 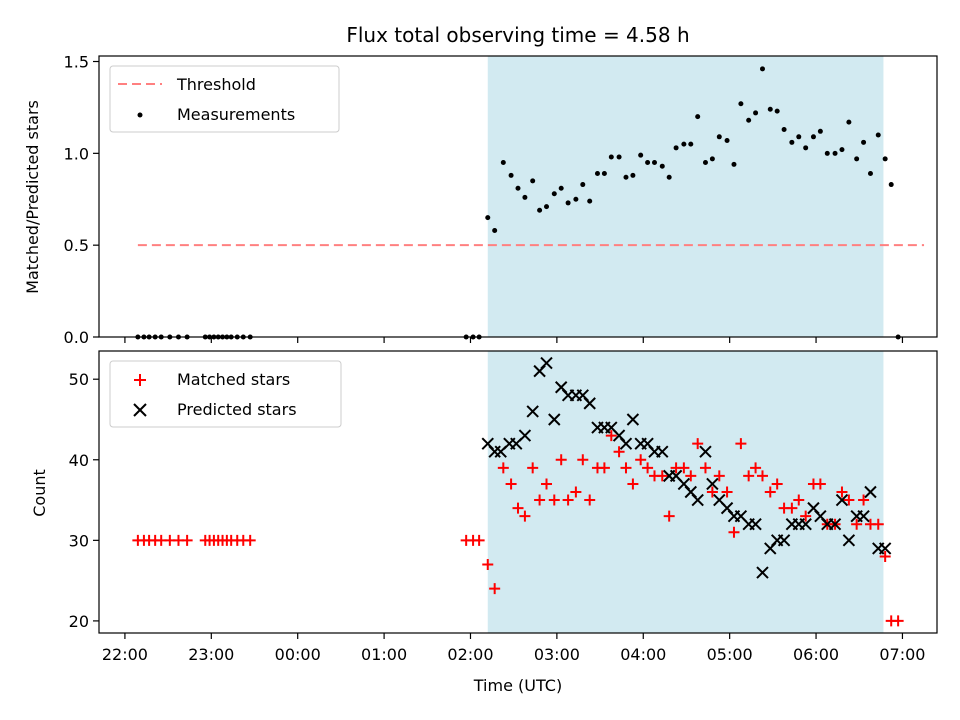 What do you see at coordinates (140, 115) in the screenshot?
I see `legend-measurements-swatch` at bounding box center [140, 115].